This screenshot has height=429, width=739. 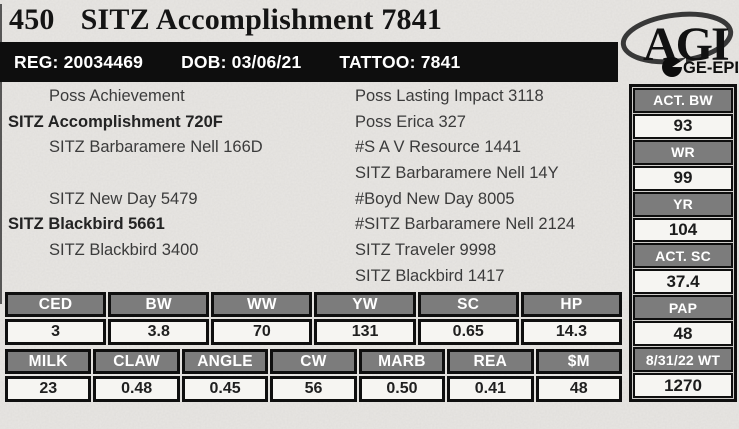 What do you see at coordinates (225, 389) in the screenshot?
I see `epd-value-cell: 0.45` at bounding box center [225, 389].